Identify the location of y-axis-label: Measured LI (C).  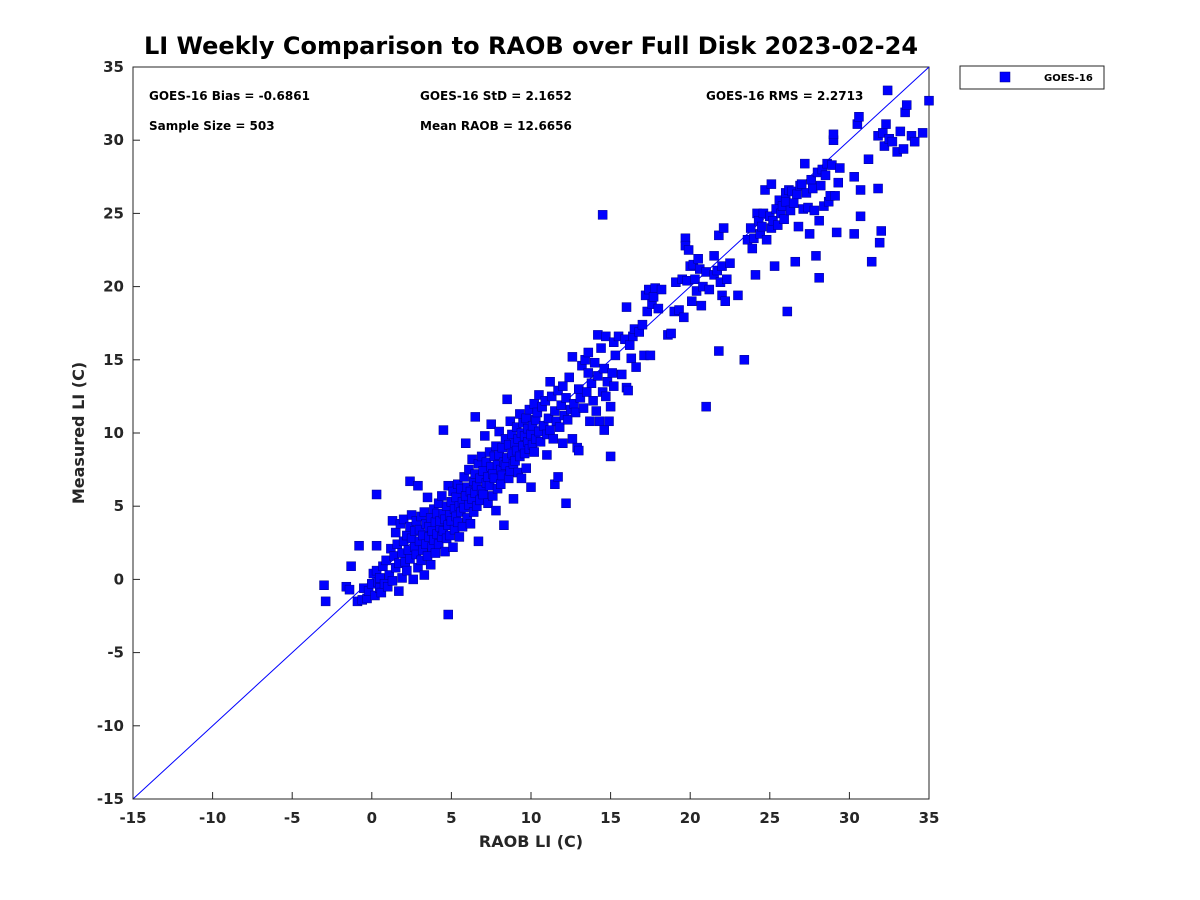
(78, 433).